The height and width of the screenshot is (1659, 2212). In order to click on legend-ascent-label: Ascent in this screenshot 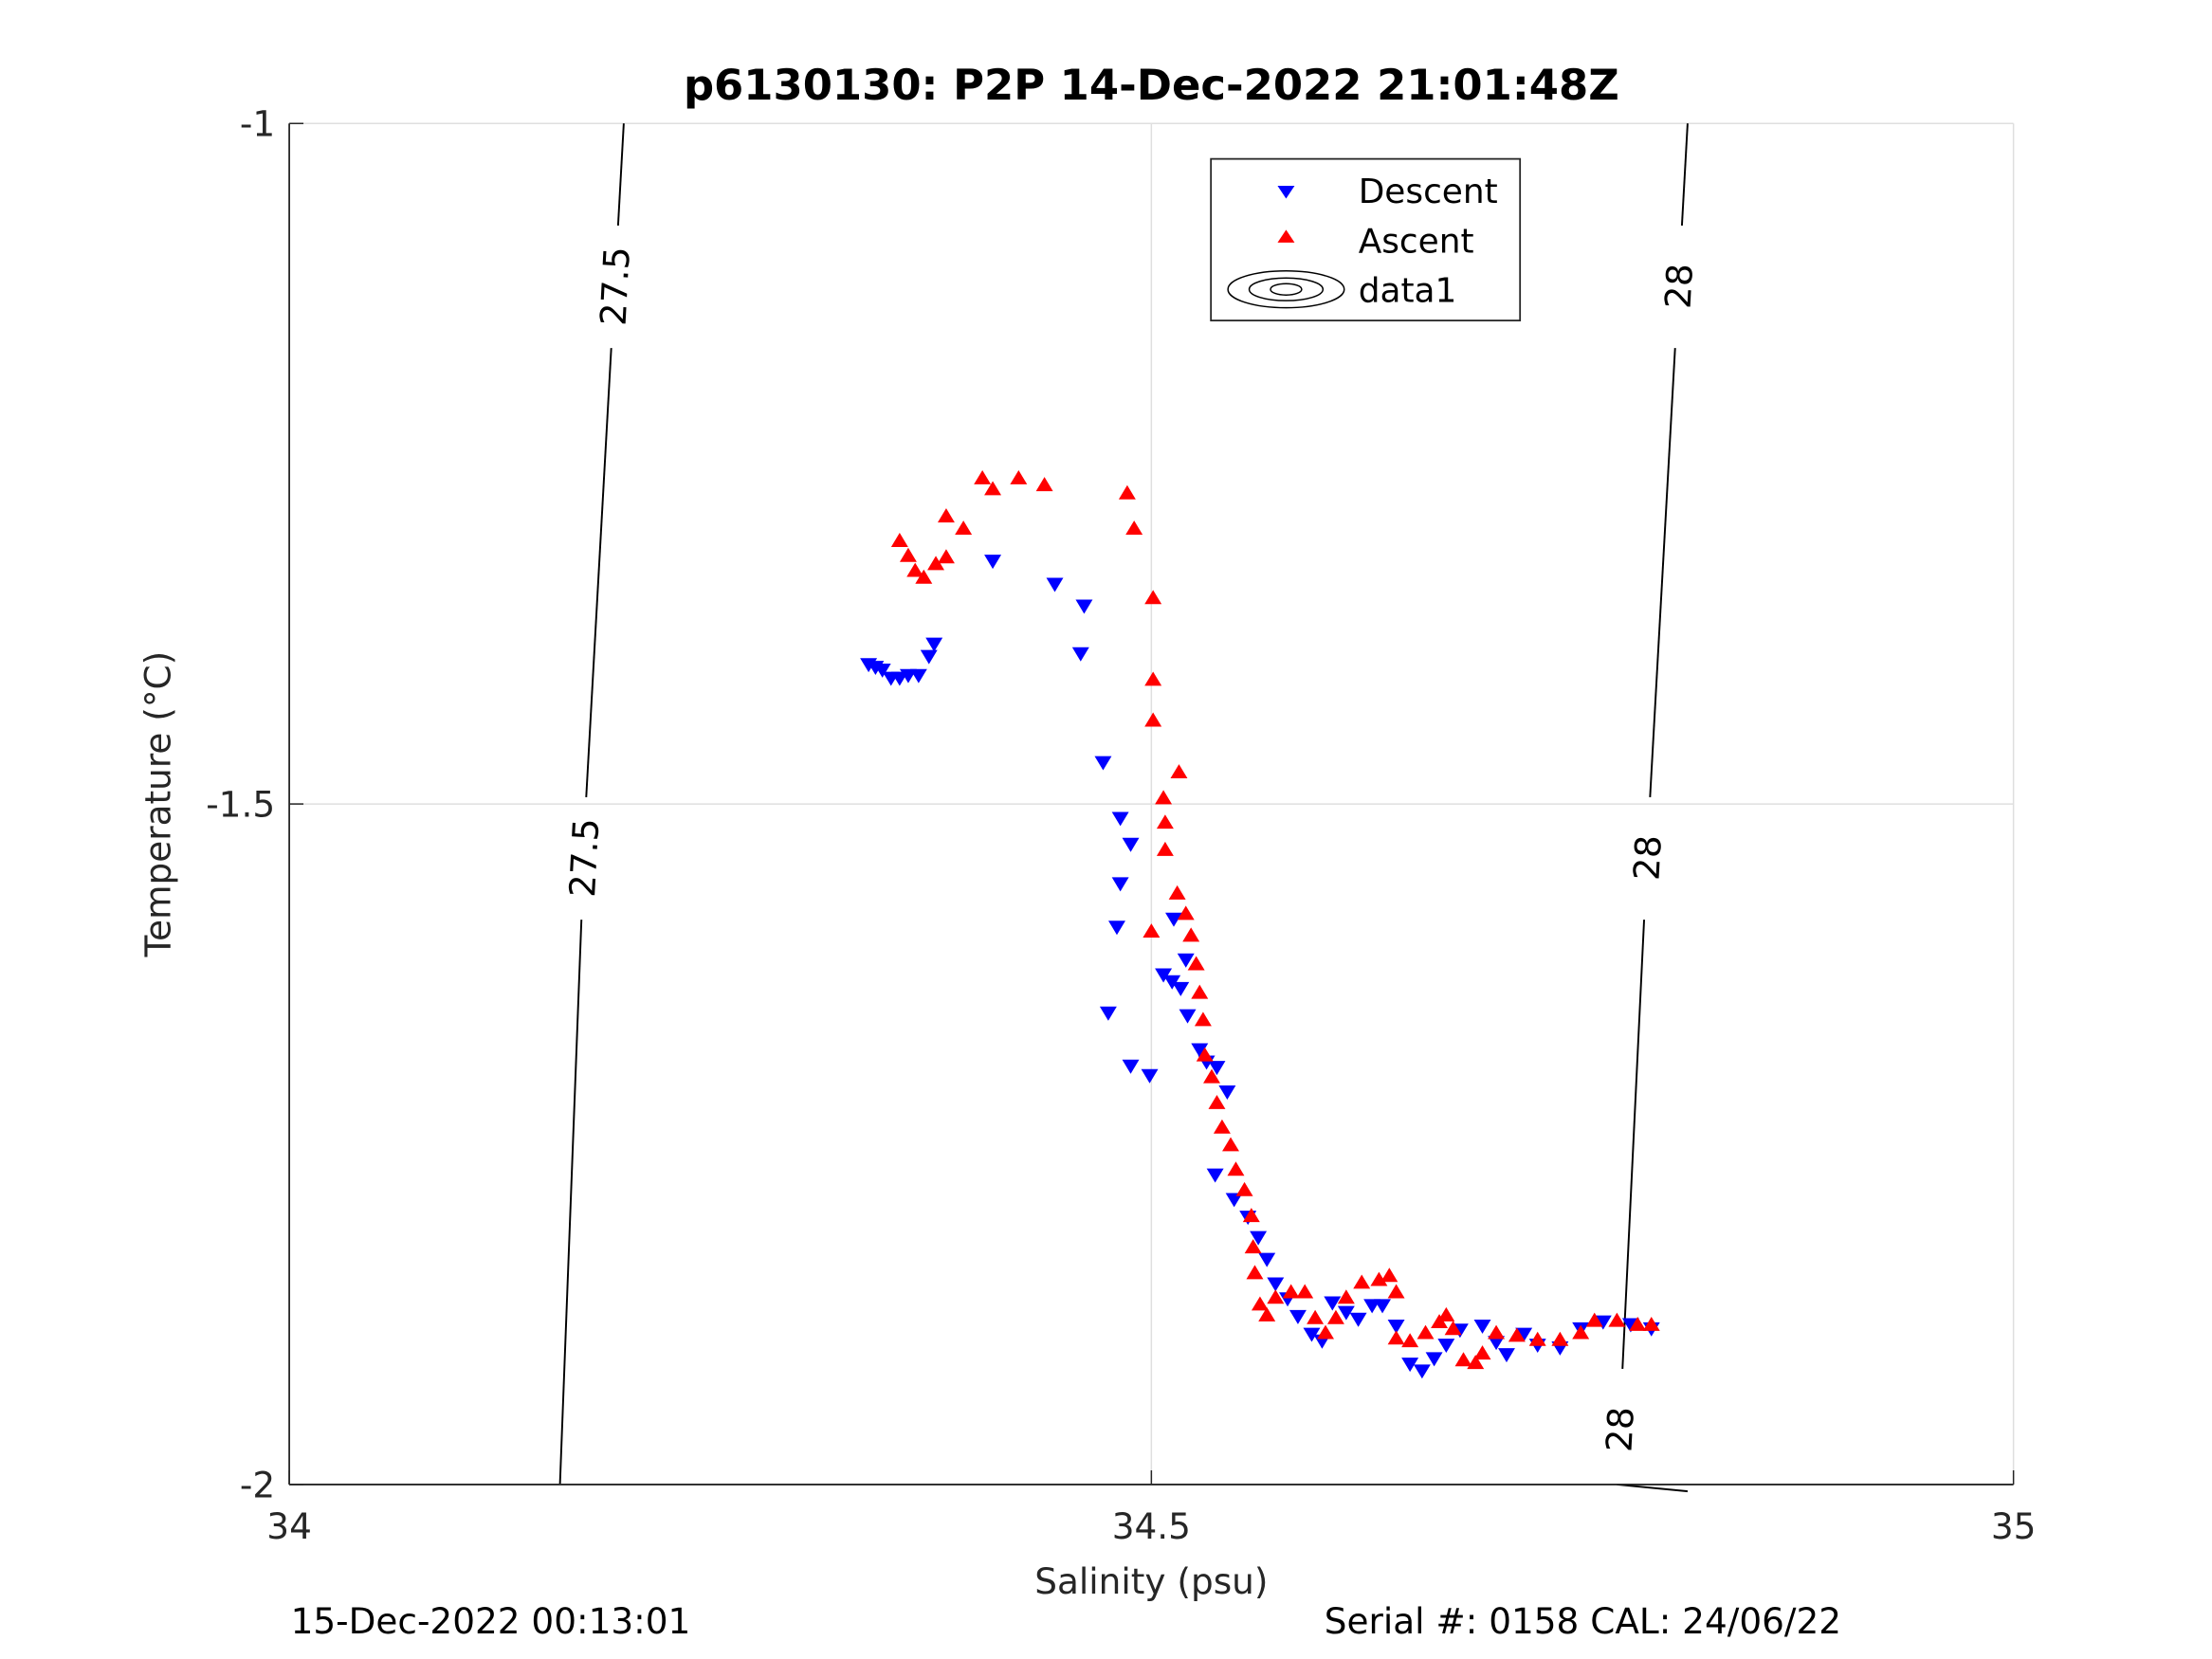, I will do `click(1416, 241)`.